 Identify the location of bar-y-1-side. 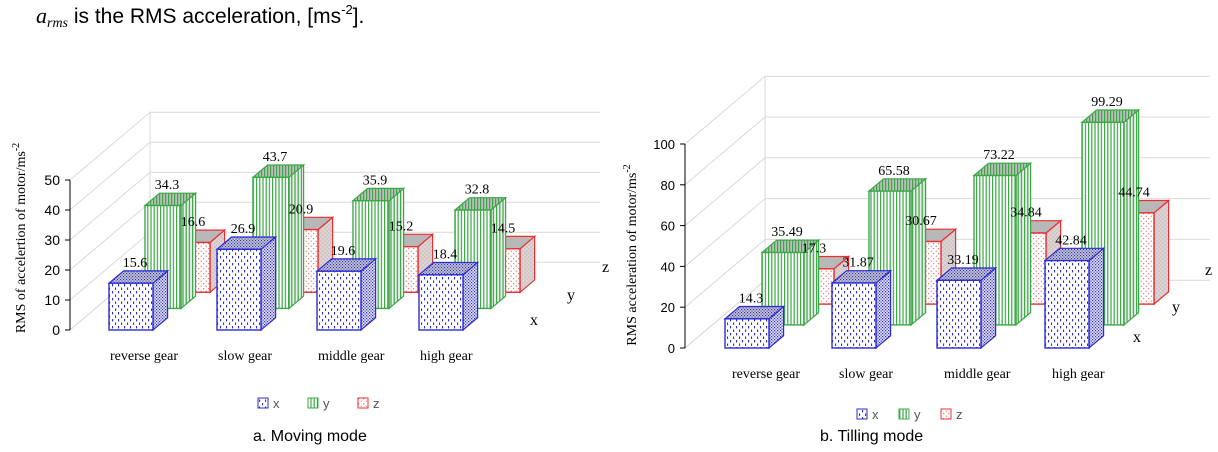
(918, 252).